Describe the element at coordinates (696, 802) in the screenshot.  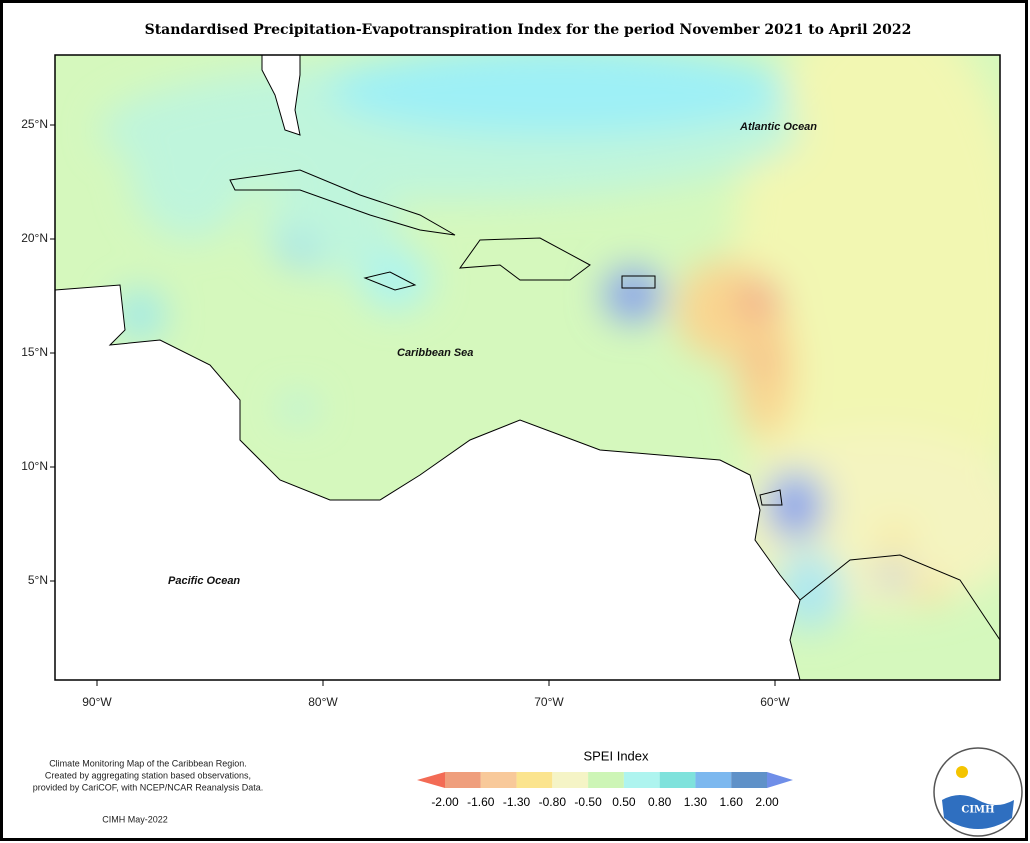
I see `legend-label: 1.30` at that location.